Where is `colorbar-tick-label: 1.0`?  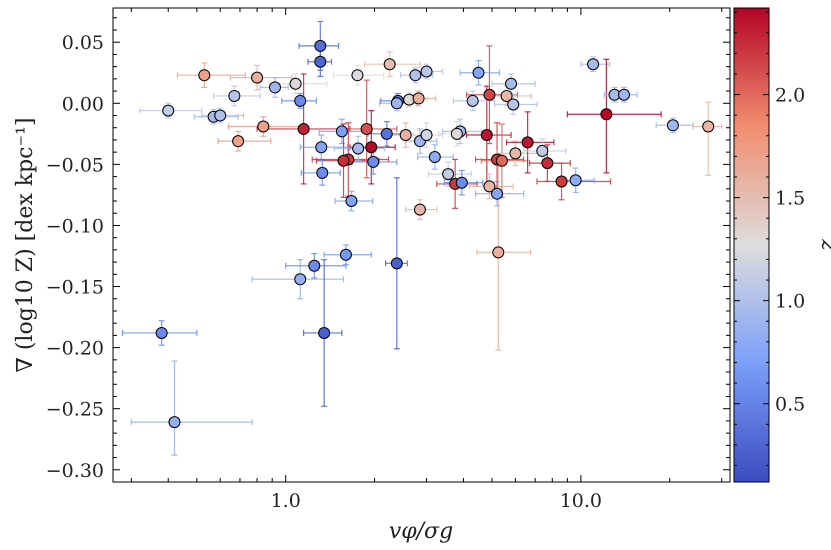 colorbar-tick-label: 1.0 is located at coordinates (790, 302).